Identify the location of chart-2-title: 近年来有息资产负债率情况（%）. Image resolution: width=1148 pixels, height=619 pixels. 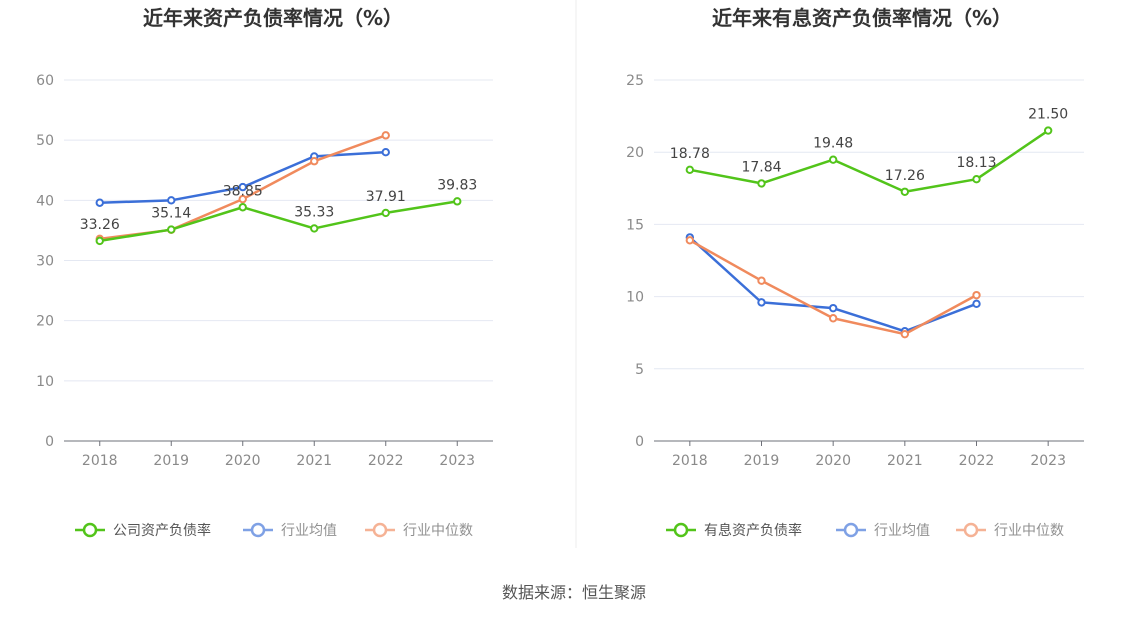
(862, 18).